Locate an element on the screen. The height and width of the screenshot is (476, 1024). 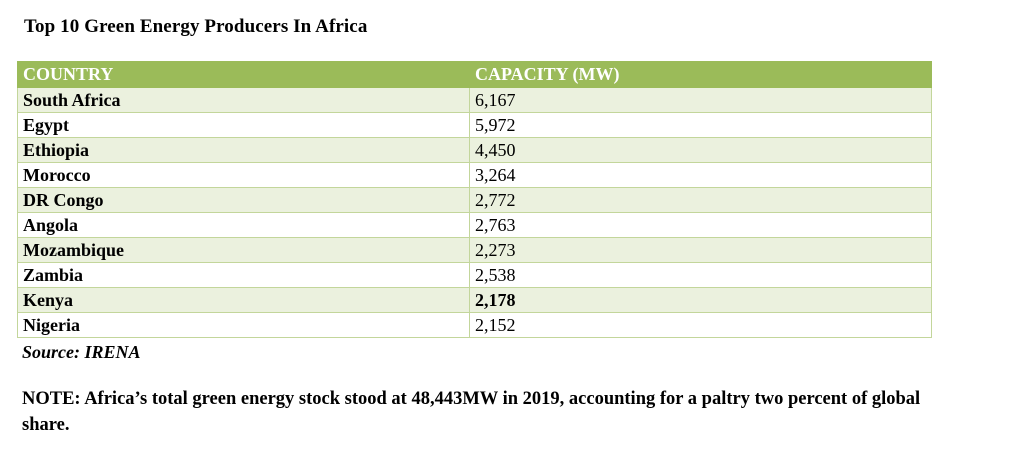
capacity-cell: 3,264 is located at coordinates (700, 175).